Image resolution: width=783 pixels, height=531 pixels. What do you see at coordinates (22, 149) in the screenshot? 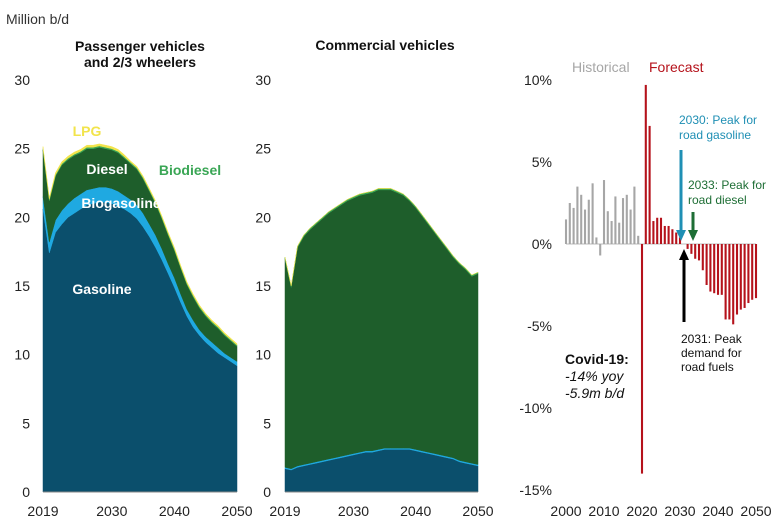
I see `passenger-y-tick-label: 25` at bounding box center [22, 149].